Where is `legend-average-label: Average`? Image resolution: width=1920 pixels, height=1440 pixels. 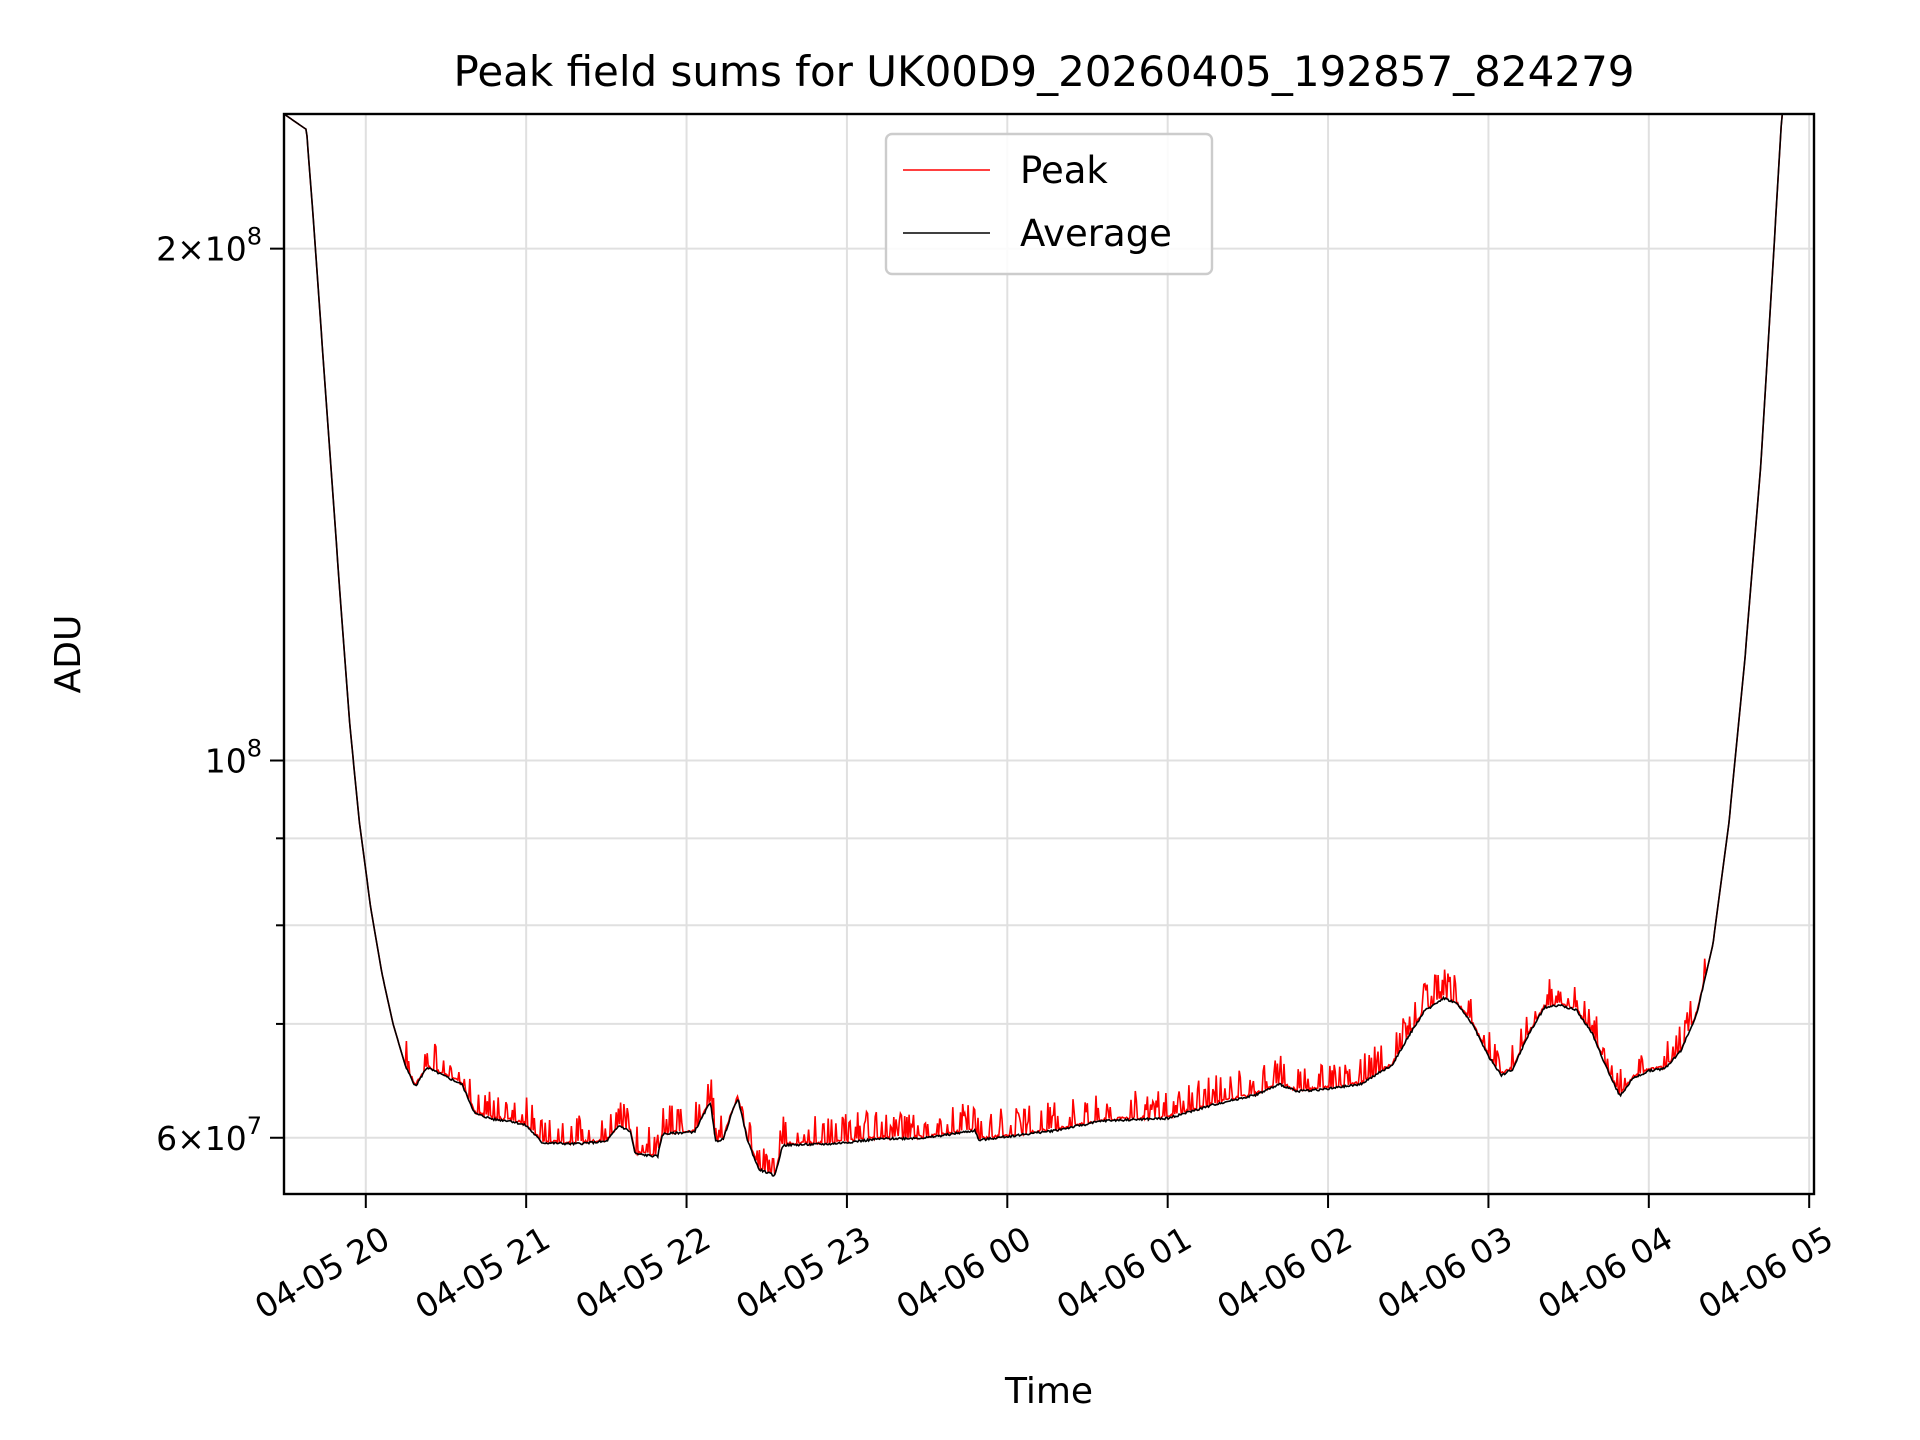 legend-average-label: Average is located at coordinates (1096, 233).